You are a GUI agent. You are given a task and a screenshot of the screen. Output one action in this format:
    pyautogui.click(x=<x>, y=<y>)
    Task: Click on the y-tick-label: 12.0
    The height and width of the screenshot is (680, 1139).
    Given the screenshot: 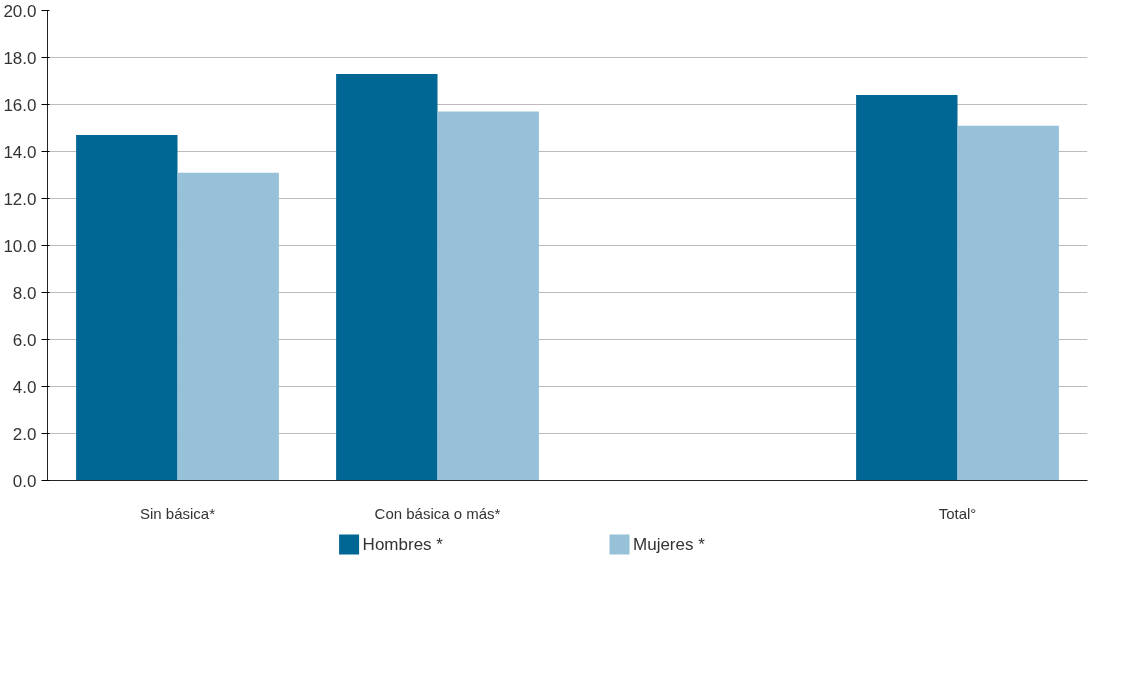 What is the action you would take?
    pyautogui.click(x=20, y=199)
    